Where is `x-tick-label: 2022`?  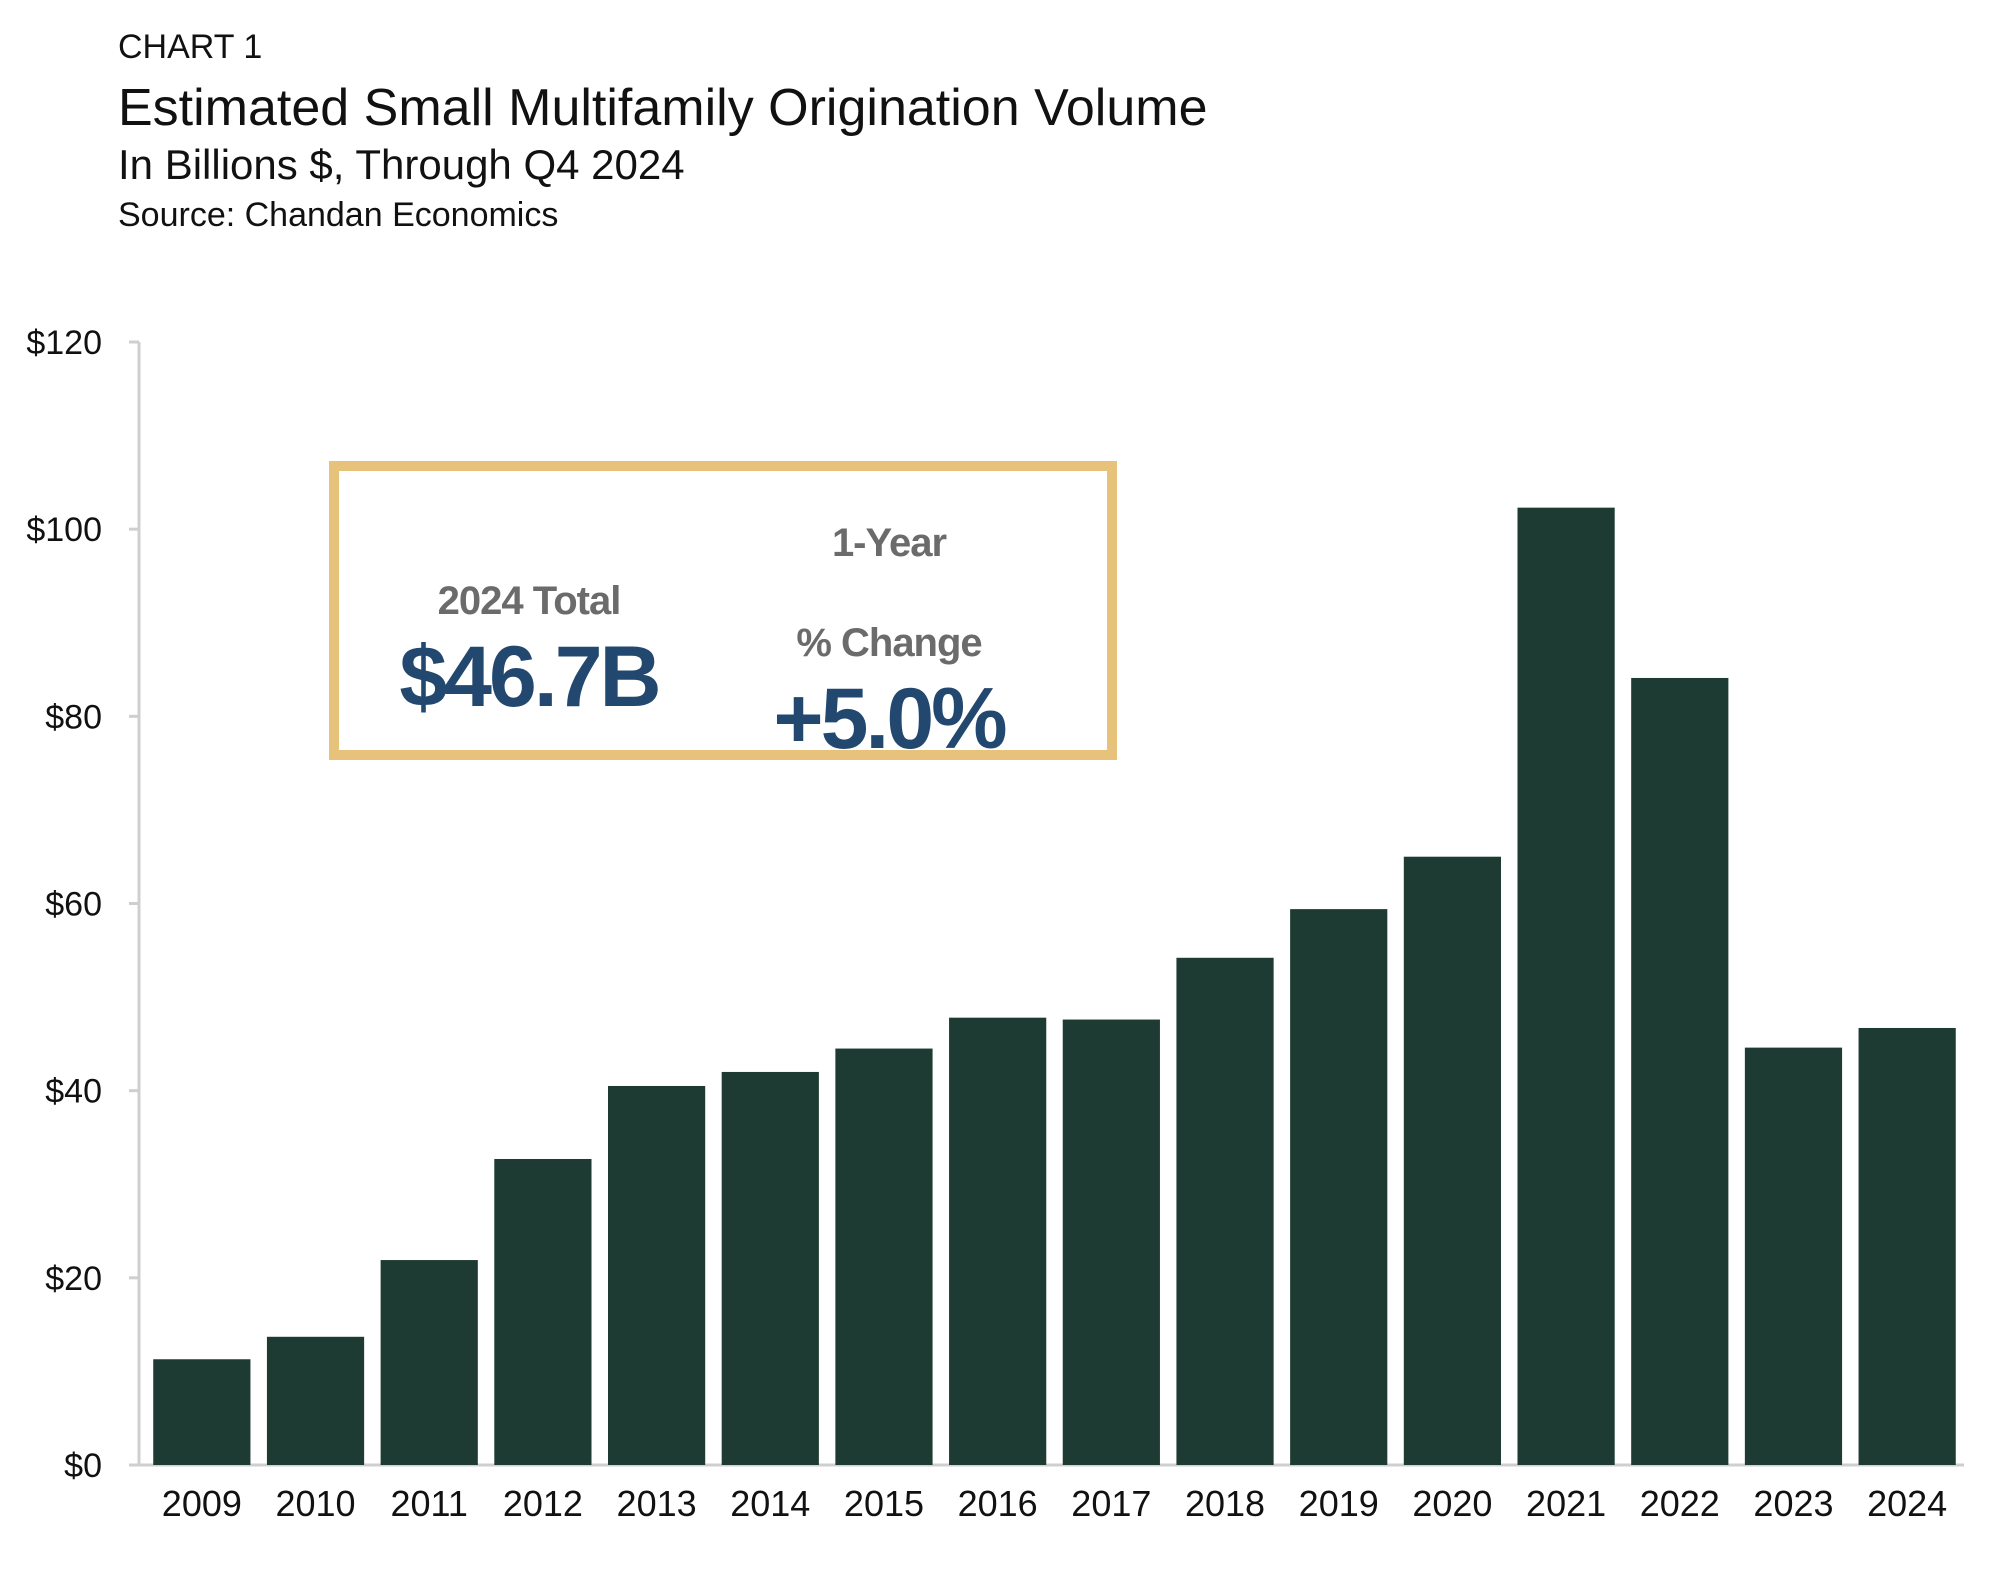 x-tick-label: 2022 is located at coordinates (1680, 1503).